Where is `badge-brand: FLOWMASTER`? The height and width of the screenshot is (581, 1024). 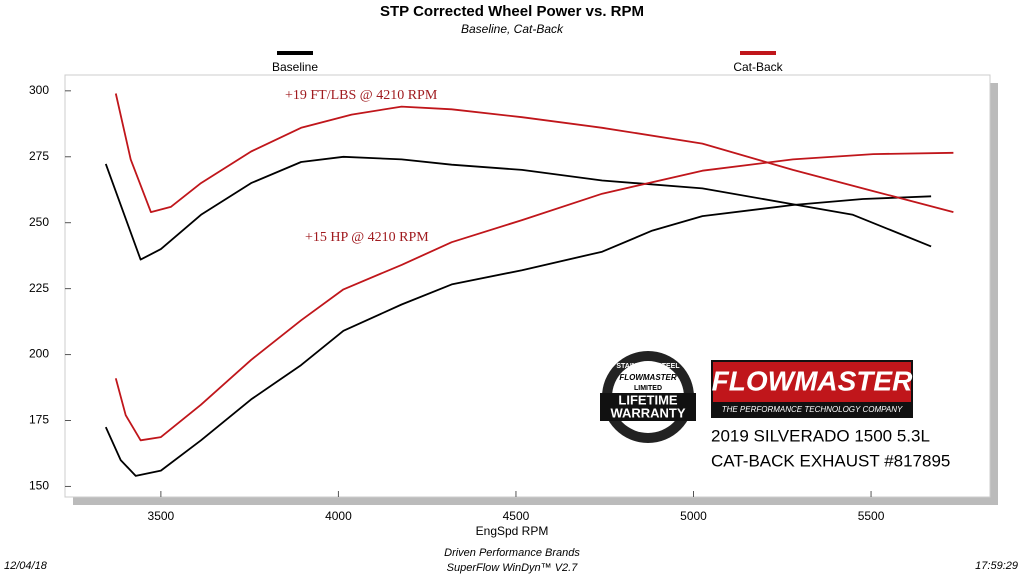
badge-brand: FLOWMASTER is located at coordinates (648, 377).